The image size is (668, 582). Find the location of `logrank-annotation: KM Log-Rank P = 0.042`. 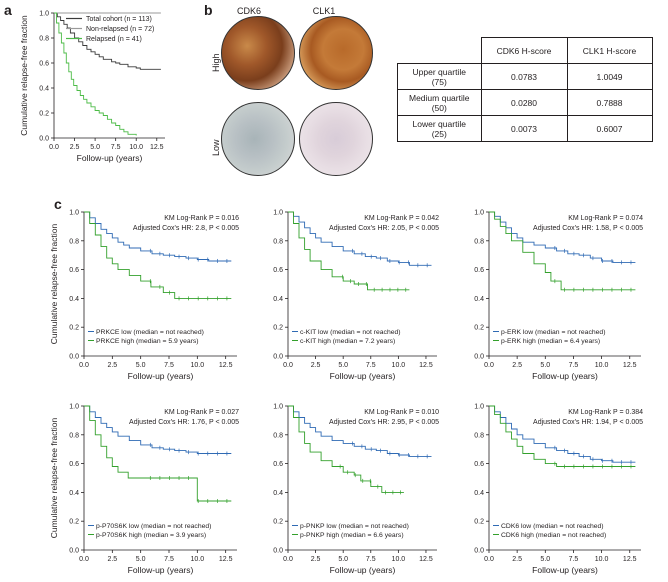

logrank-annotation: KM Log-Rank P = 0.042 is located at coordinates (401, 218).